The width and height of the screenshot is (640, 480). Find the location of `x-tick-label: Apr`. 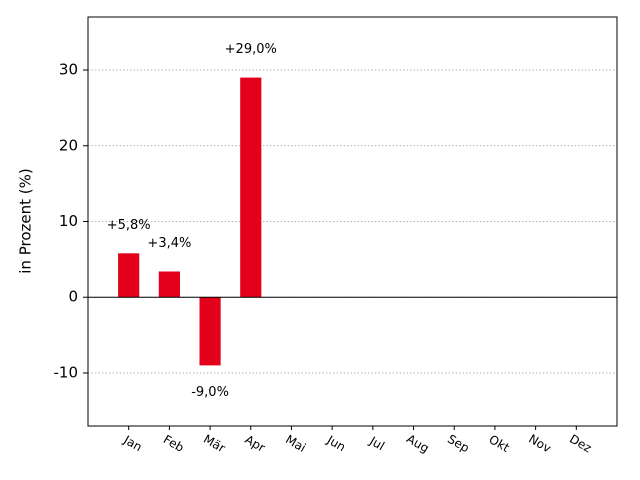

x-tick-label: Apr is located at coordinates (255, 443).